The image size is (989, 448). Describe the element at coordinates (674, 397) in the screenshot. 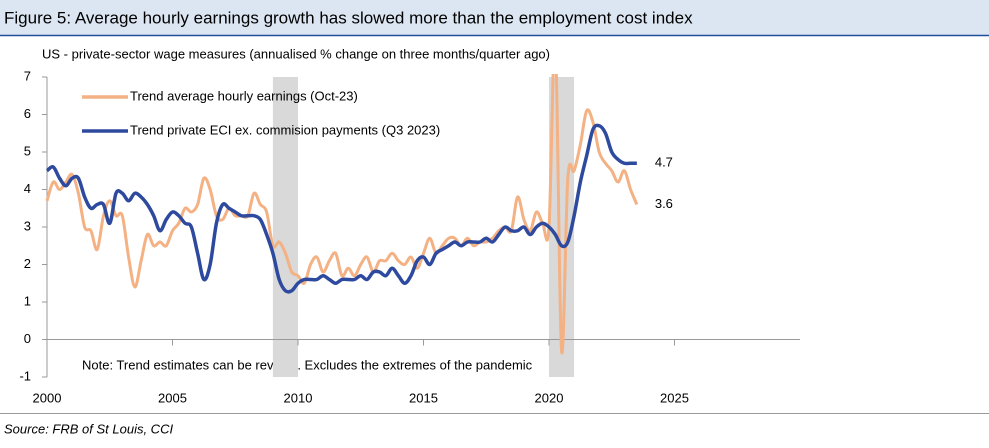

I see `x-tick-label: 2025` at that location.